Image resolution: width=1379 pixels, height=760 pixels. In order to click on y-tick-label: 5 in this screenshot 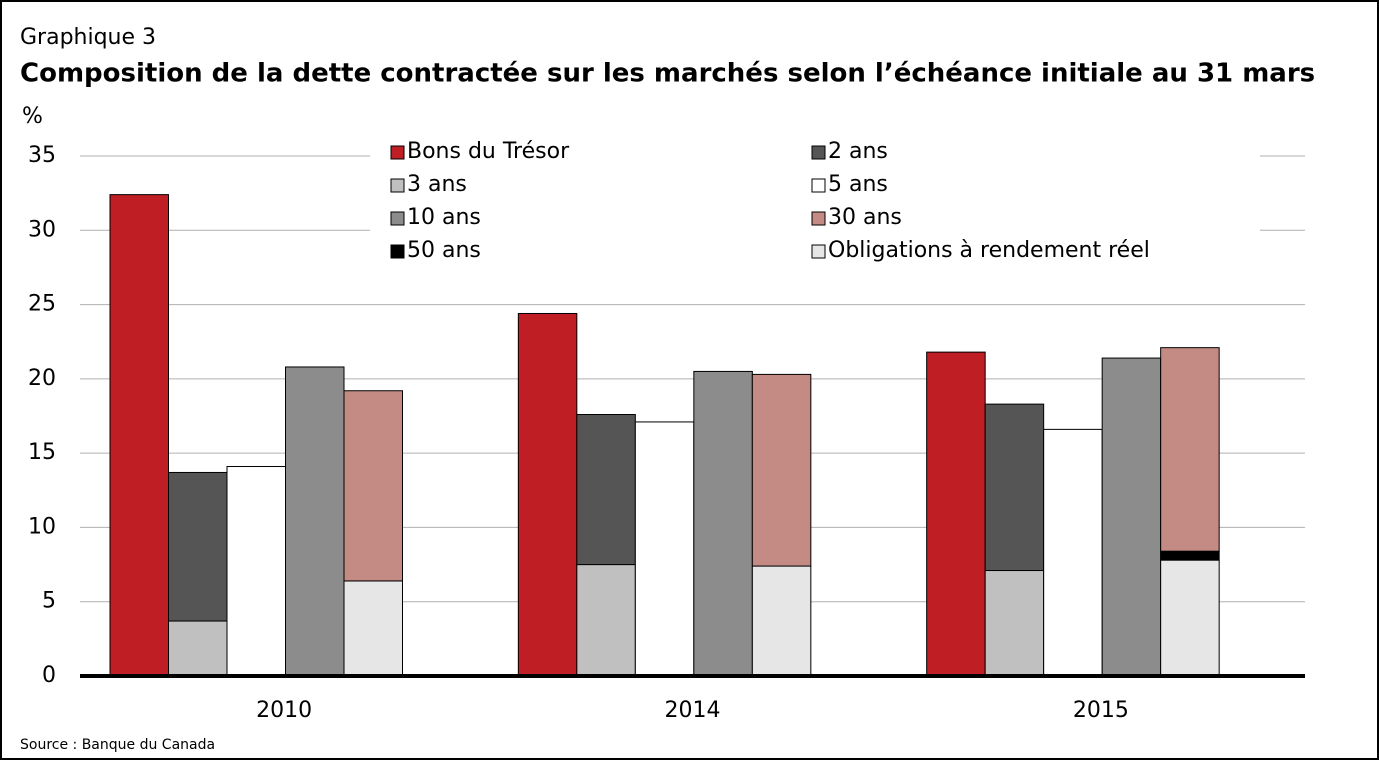, I will do `click(49, 601)`.